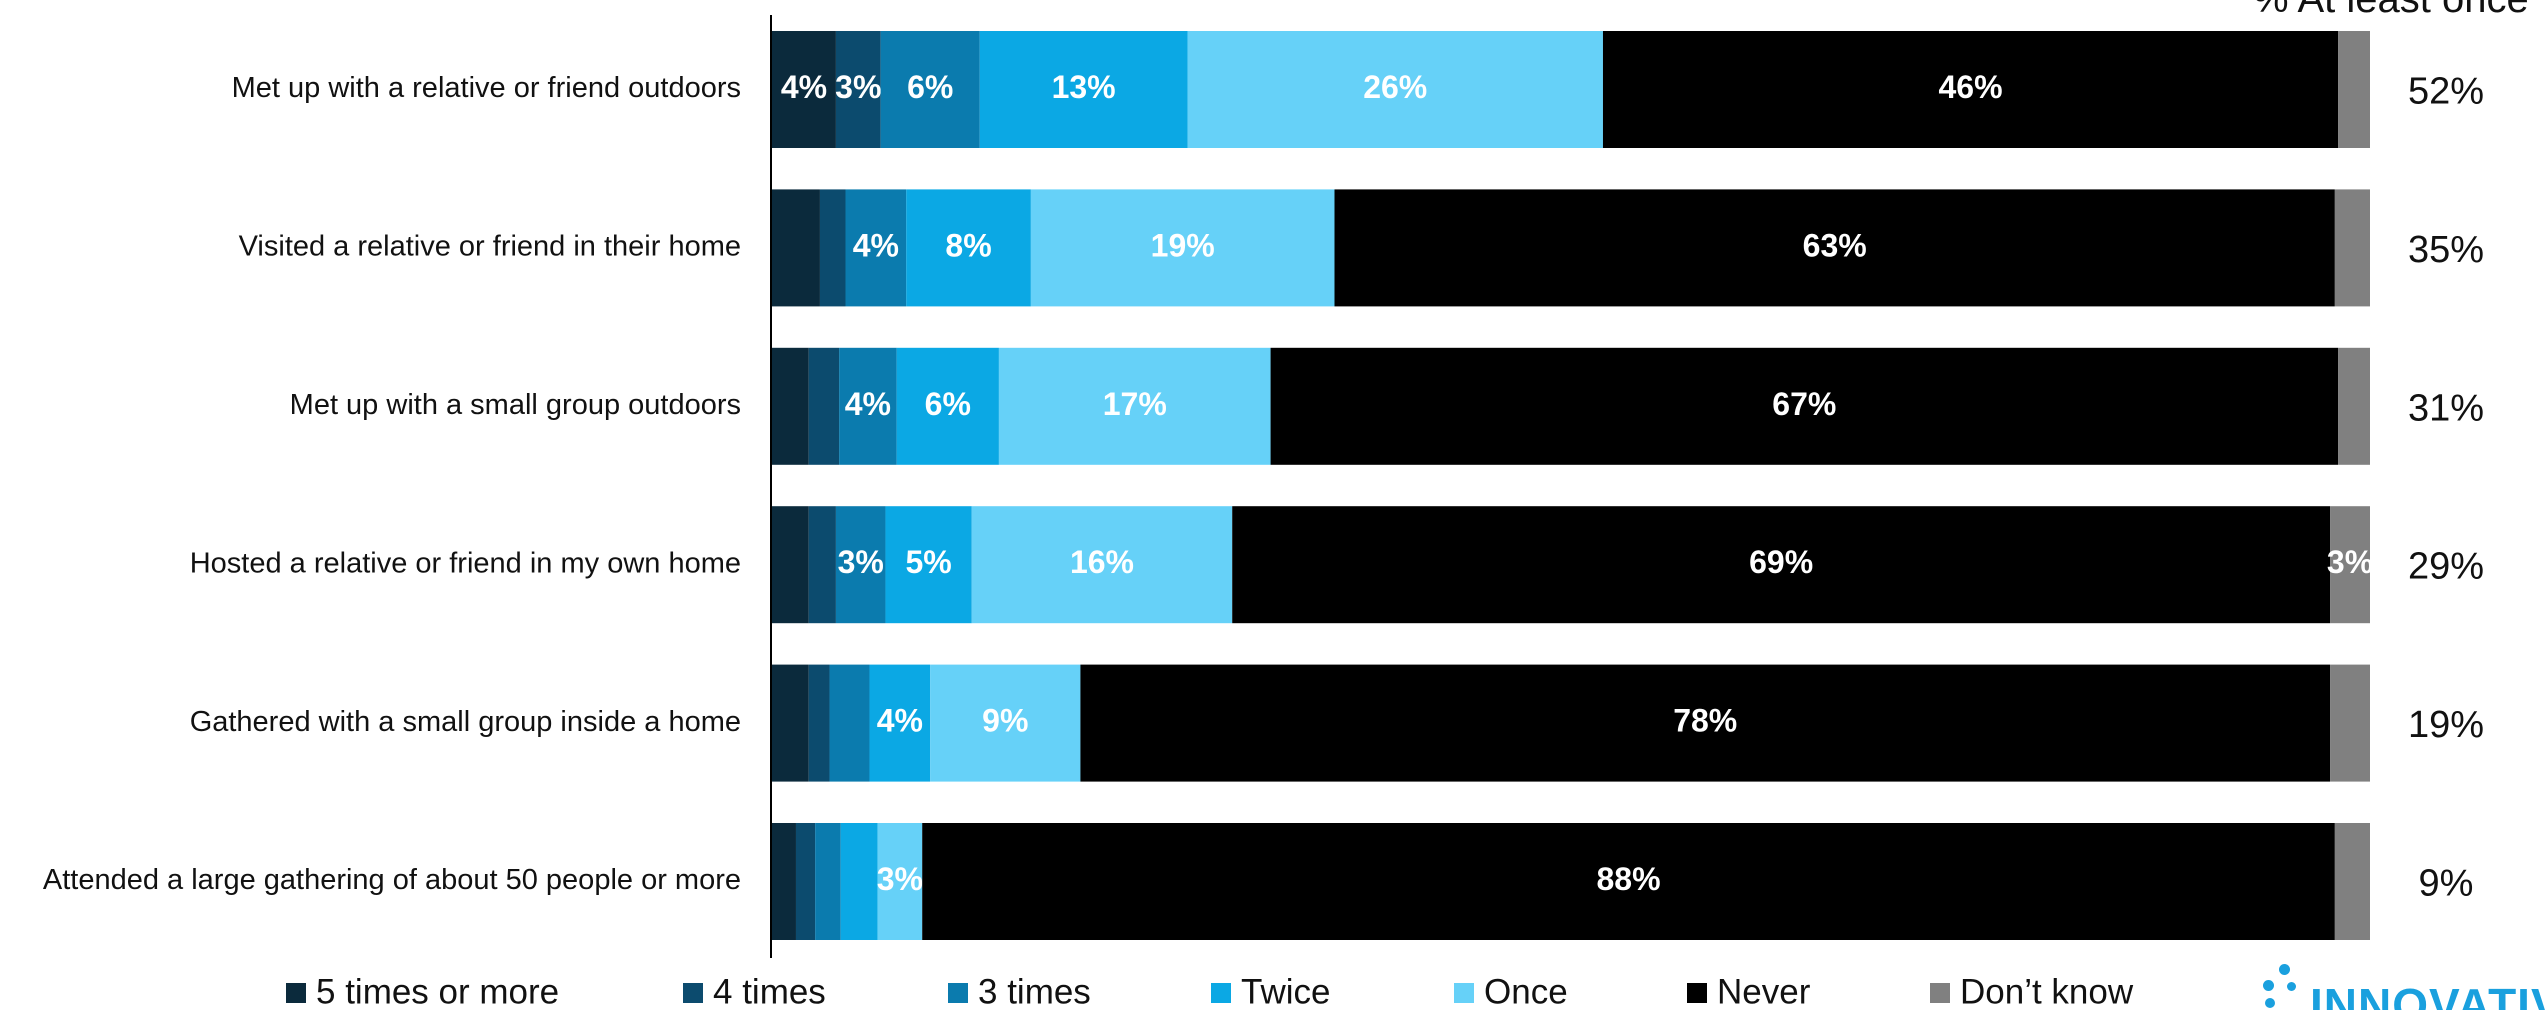 The height and width of the screenshot is (1010, 2547). What do you see at coordinates (2446, 408) in the screenshot?
I see `at-least-once-value: 31%` at bounding box center [2446, 408].